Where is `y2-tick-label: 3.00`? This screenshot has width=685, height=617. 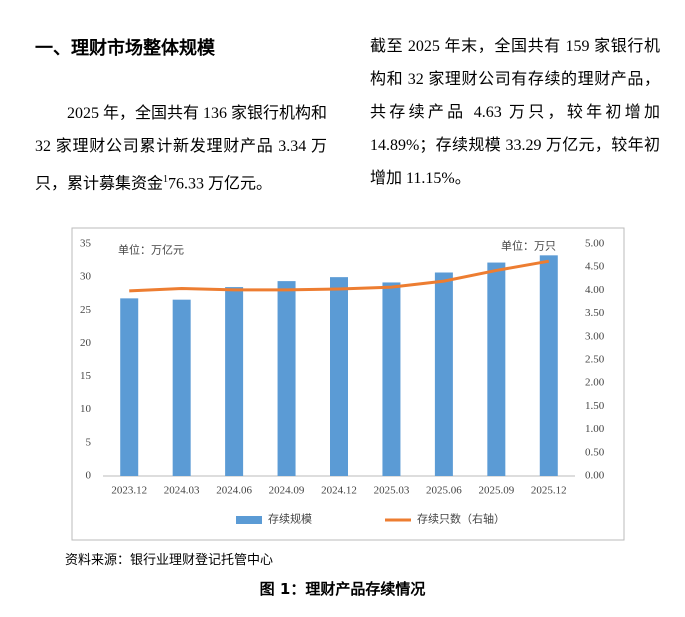
y2-tick-label: 3.00 is located at coordinates (595, 336).